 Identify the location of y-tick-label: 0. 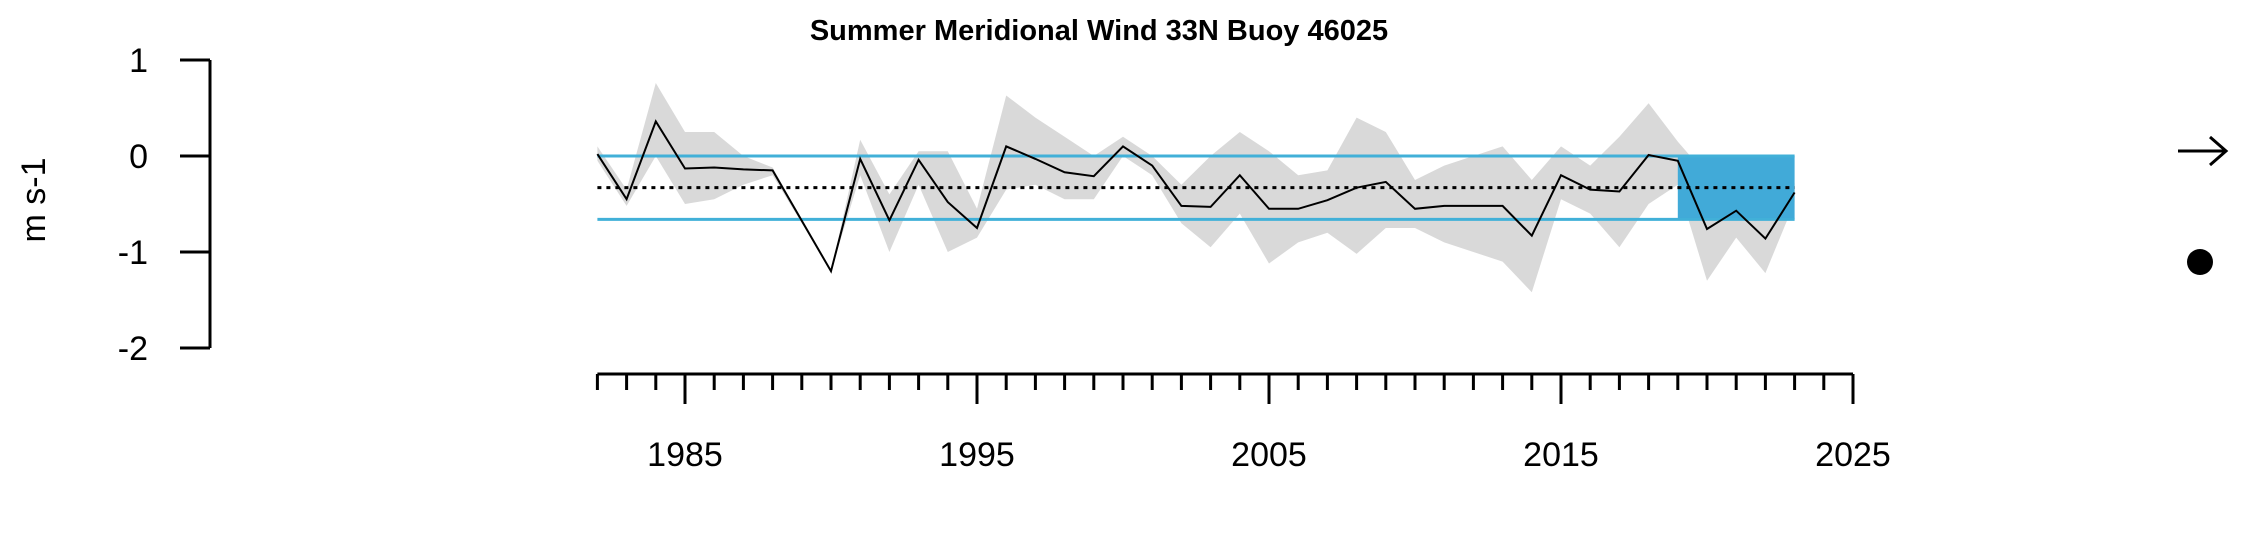
(138, 157).